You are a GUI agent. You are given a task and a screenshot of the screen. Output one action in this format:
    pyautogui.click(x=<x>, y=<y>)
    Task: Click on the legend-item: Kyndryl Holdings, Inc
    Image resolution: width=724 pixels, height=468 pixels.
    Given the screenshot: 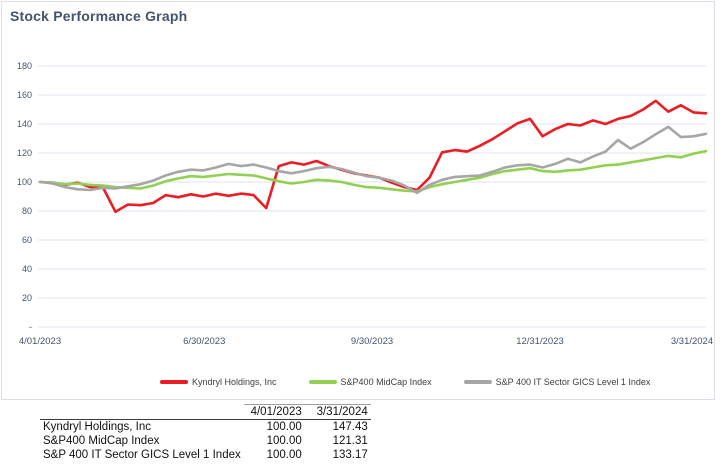 What is the action you would take?
    pyautogui.click(x=218, y=382)
    